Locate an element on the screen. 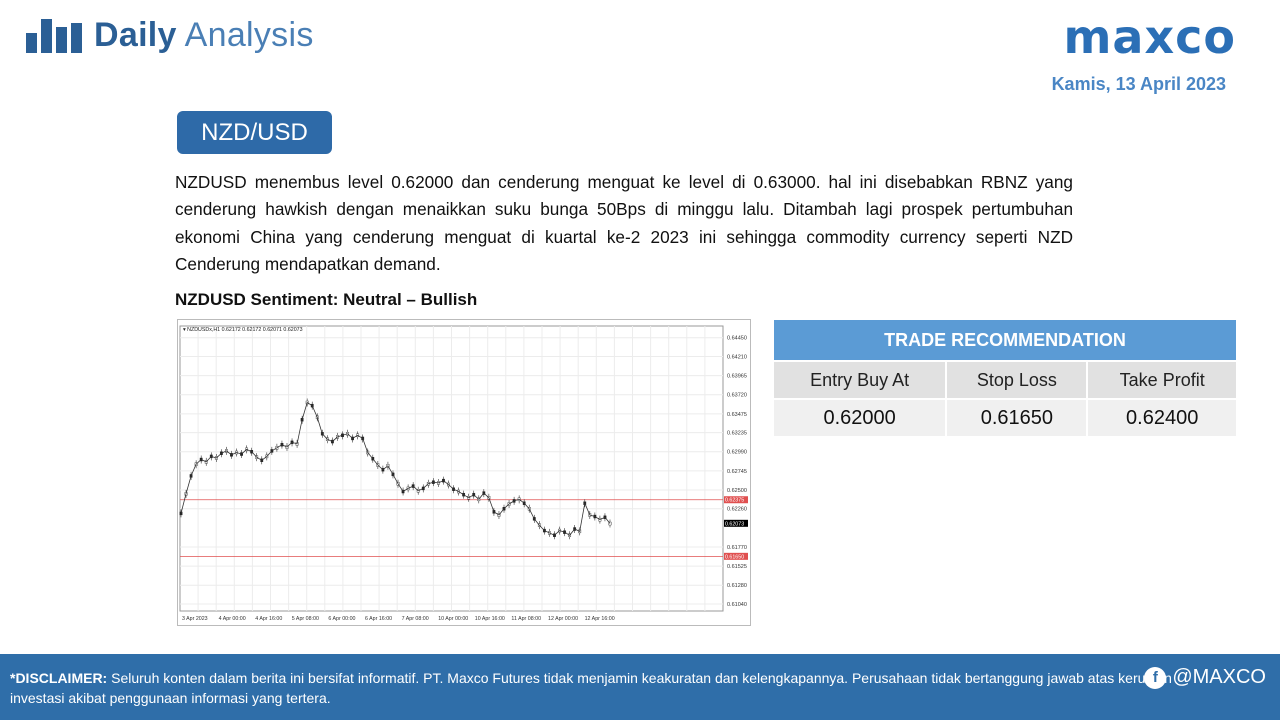 Image resolution: width=1280 pixels, height=720 pixels. social-handle: f @MAXCO is located at coordinates (1205, 677).